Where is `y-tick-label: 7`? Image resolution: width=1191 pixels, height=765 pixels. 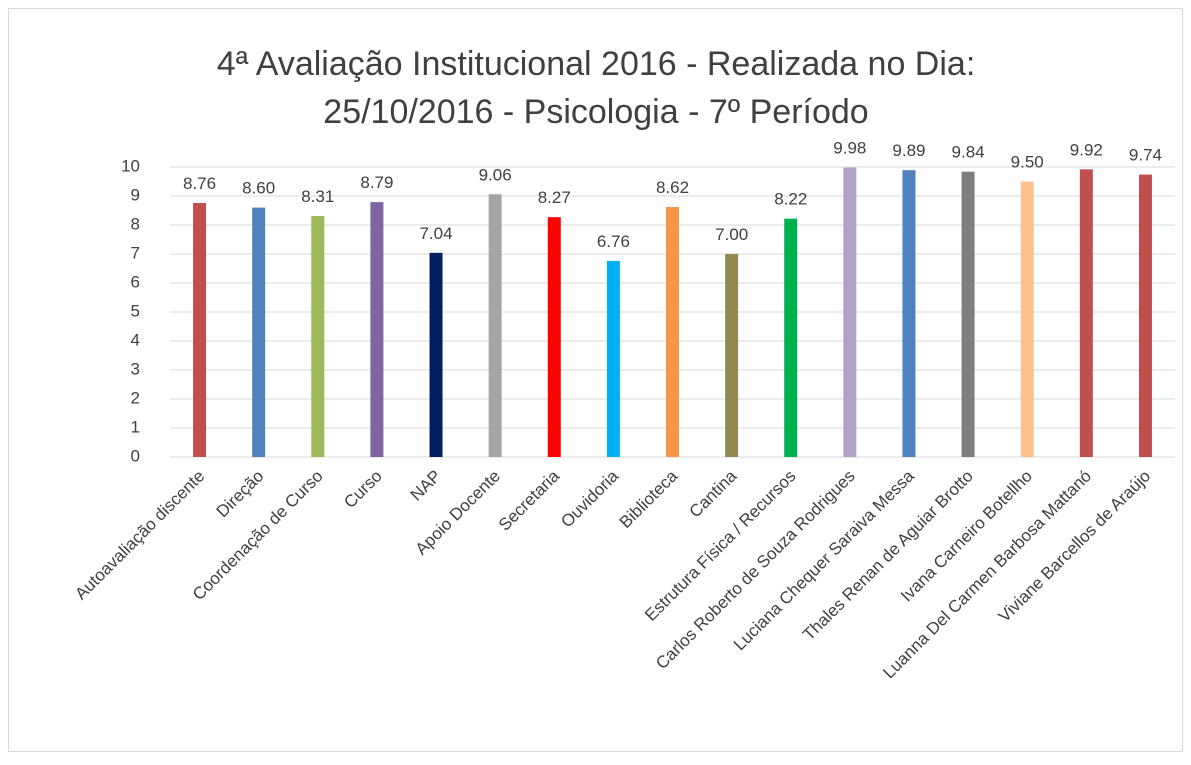 y-tick-label: 7 is located at coordinates (135, 252).